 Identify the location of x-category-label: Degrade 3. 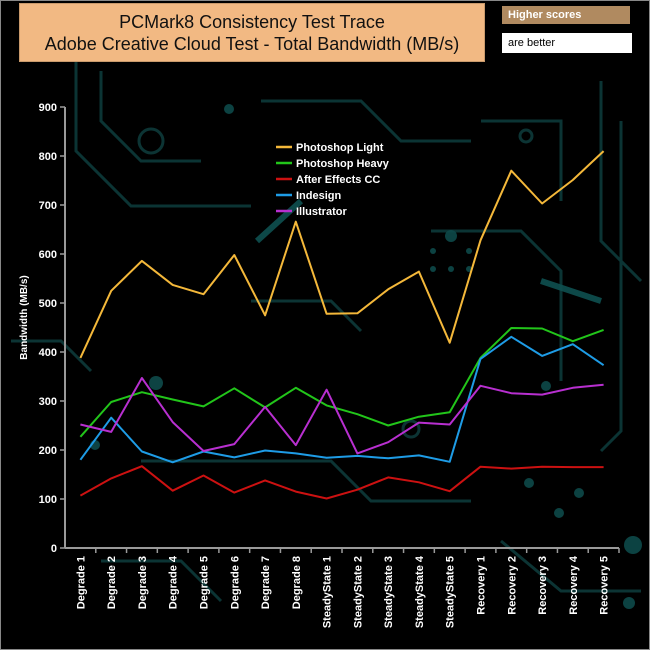
(143, 582).